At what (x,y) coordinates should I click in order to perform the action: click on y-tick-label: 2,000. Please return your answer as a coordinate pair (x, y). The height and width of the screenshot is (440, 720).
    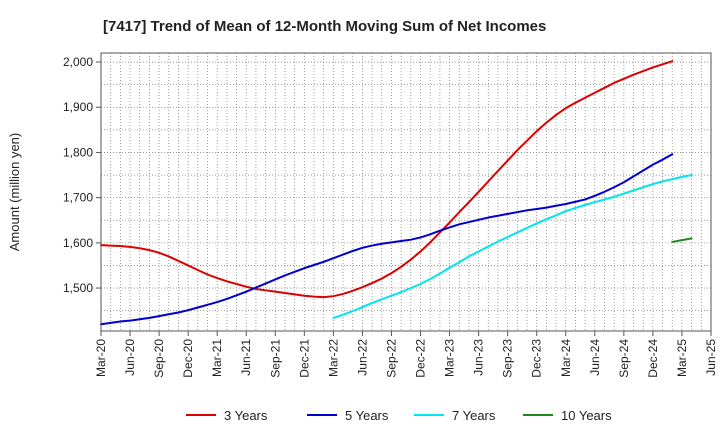
    Looking at the image, I should click on (78, 62).